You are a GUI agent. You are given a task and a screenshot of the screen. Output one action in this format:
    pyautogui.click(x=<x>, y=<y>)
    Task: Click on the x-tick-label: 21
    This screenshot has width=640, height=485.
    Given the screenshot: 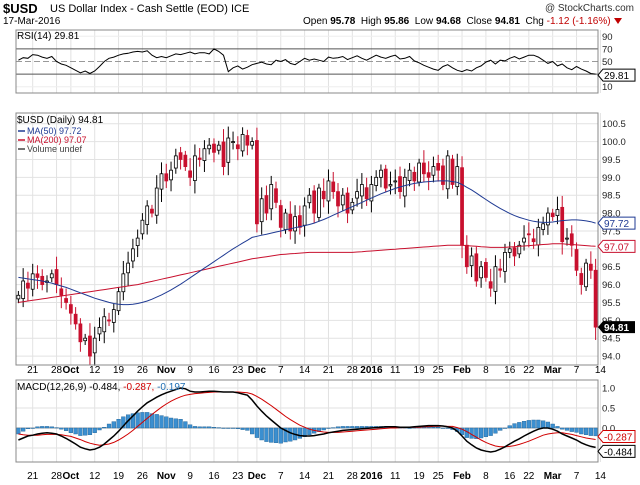 What is the action you would take?
    pyautogui.click(x=33, y=370)
    